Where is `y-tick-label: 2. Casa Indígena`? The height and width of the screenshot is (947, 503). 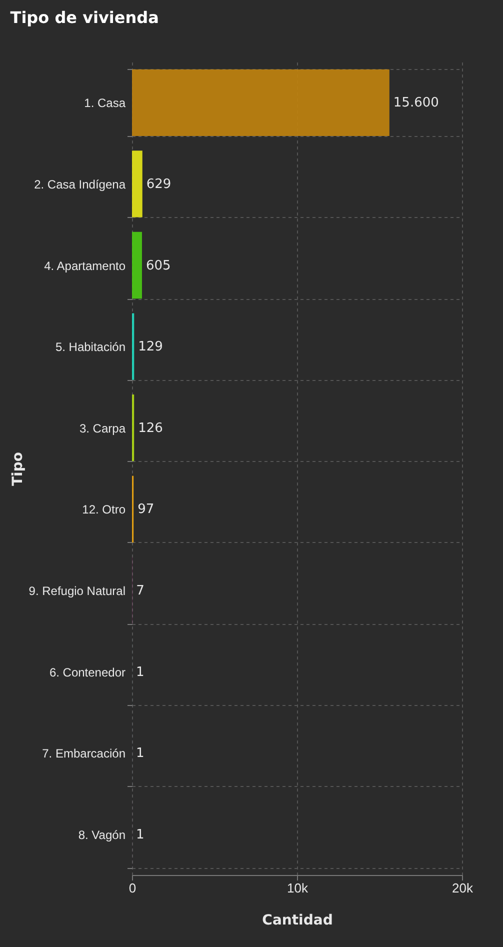 y-tick-label: 2. Casa Indígena is located at coordinates (80, 184).